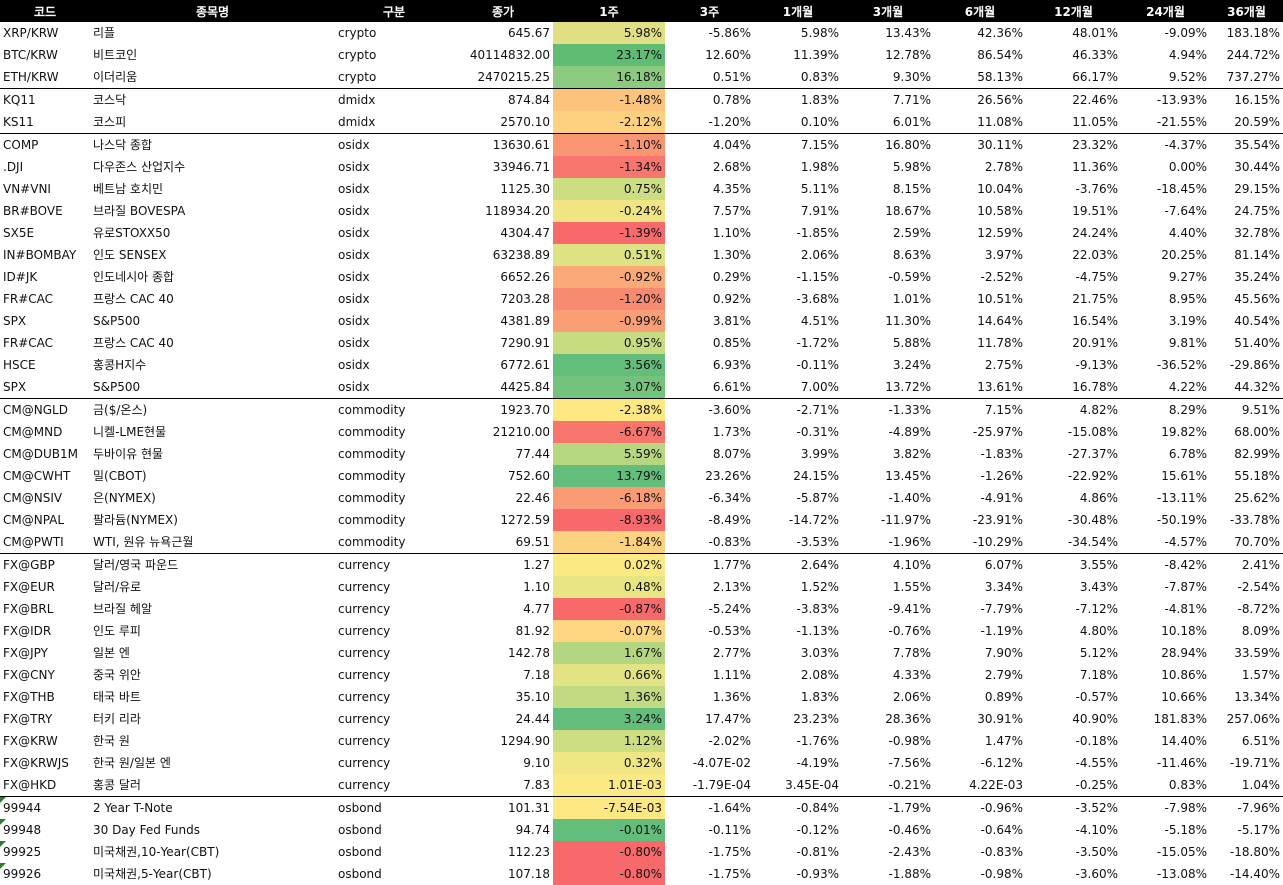  I want to click on cell-3w: -6.34%, so click(729, 498).